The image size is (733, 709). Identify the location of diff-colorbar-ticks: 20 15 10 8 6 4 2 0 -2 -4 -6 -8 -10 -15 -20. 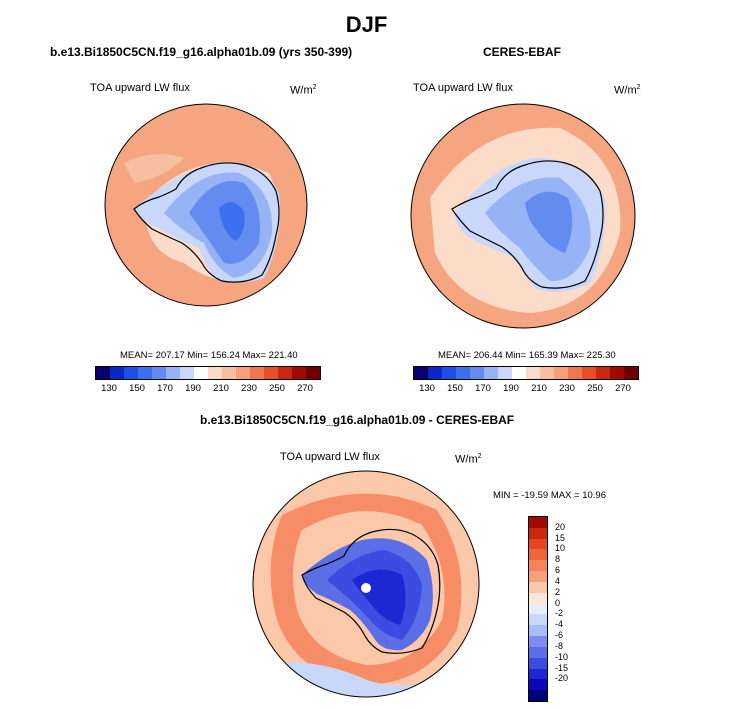
(570, 608).